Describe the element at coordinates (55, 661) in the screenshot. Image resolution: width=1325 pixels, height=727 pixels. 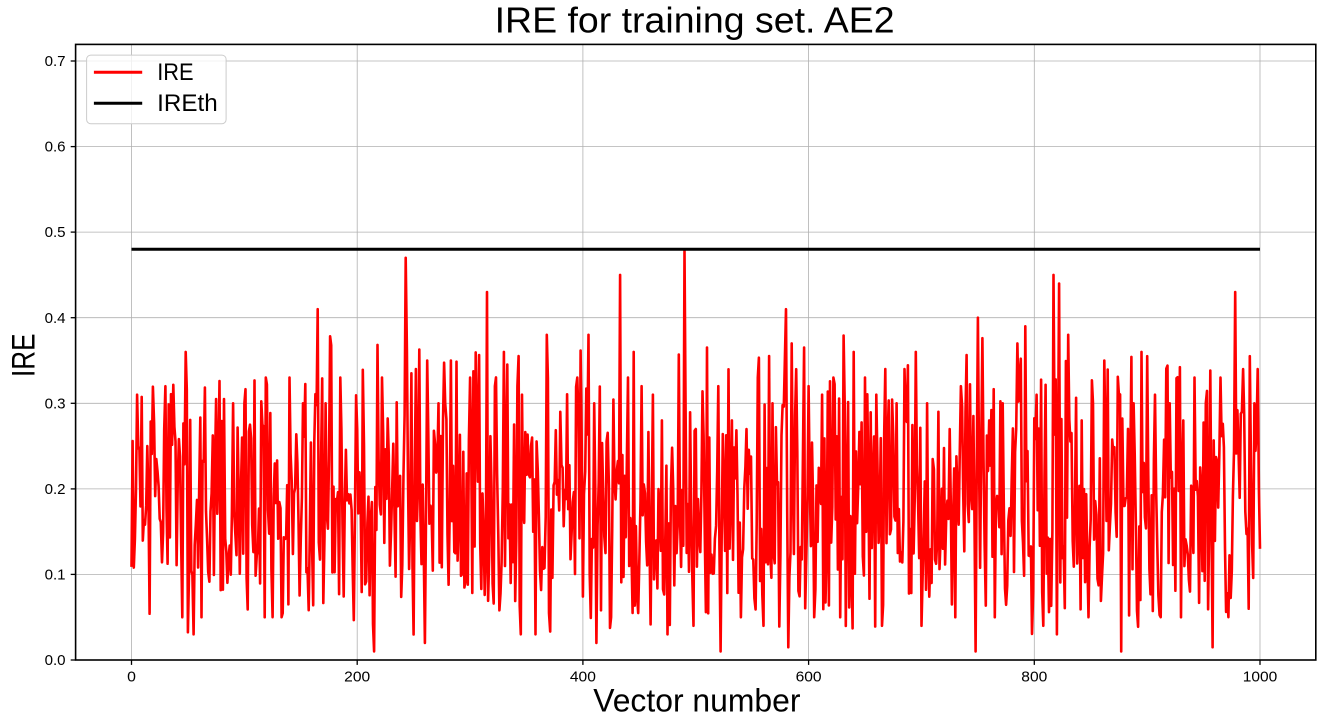
I see `svg-text: 0.0` at that location.